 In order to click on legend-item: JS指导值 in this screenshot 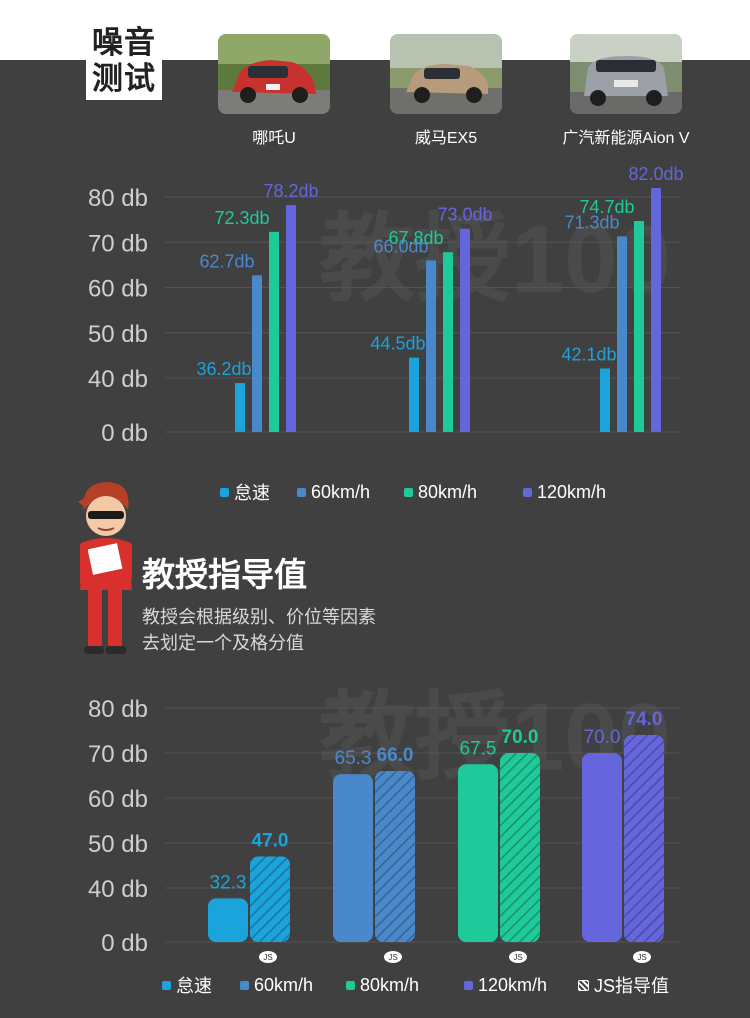, I will do `click(623, 985)`.